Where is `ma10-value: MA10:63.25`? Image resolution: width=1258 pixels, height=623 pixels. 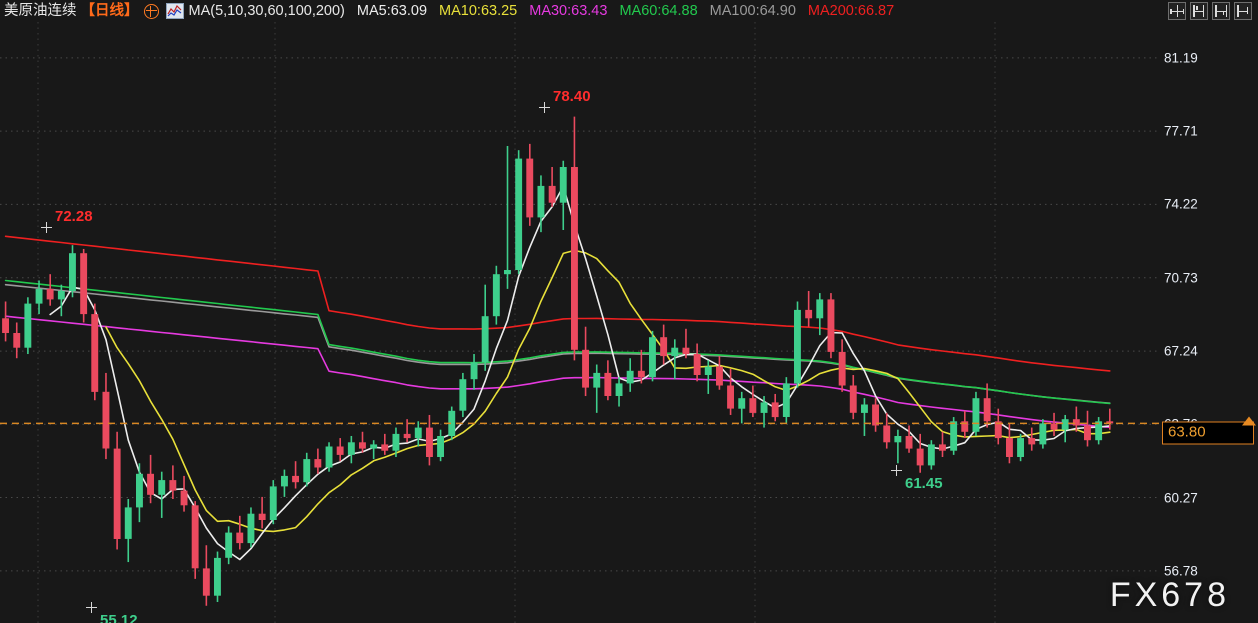 ma10-value: MA10:63.25 is located at coordinates (478, 11).